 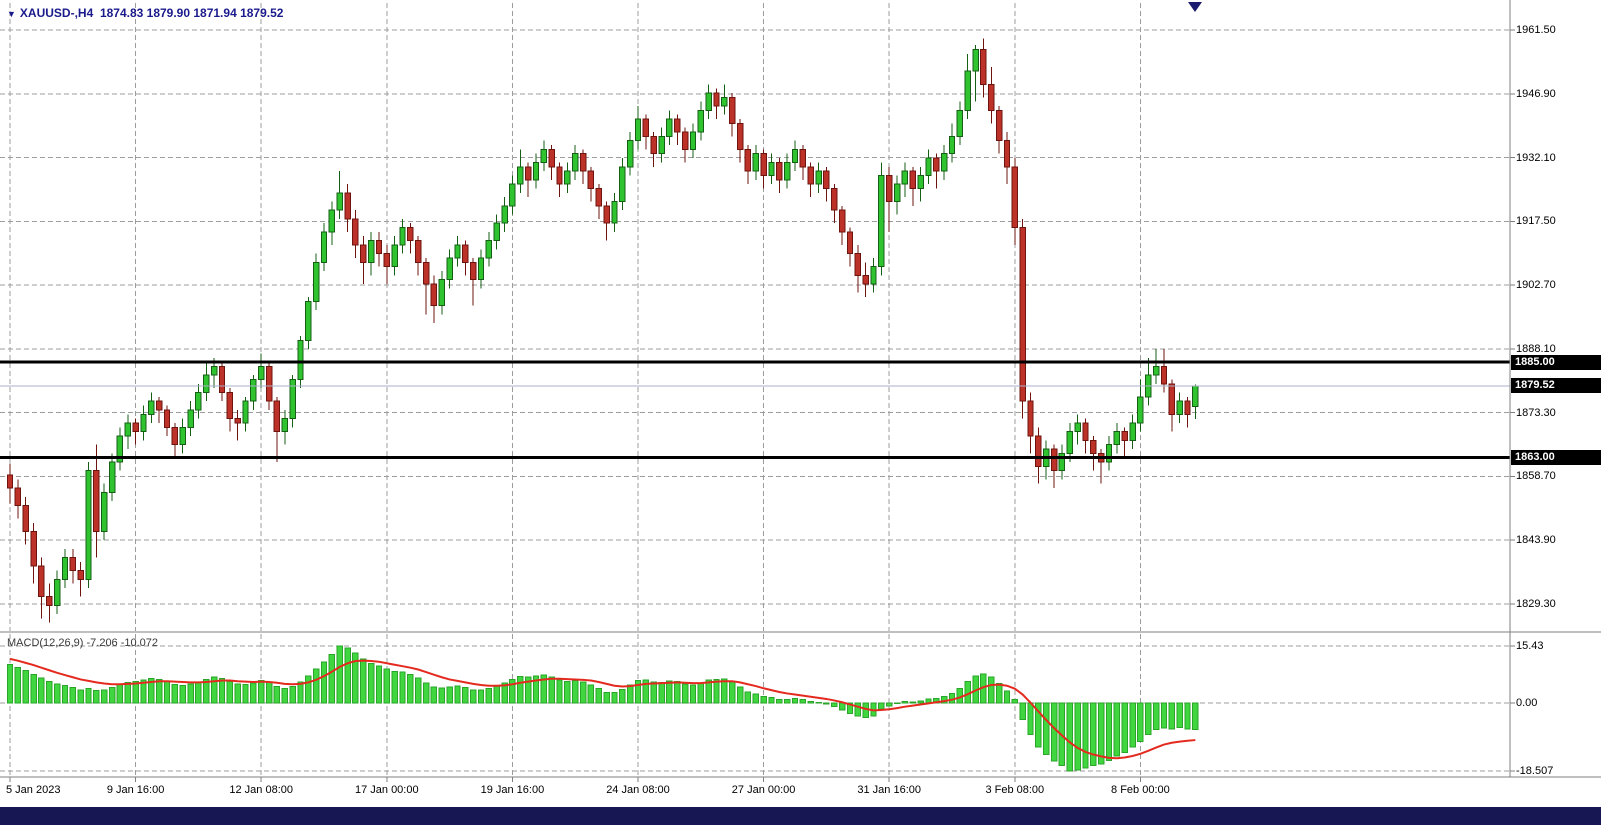 What do you see at coordinates (755, 410) in the screenshot?
I see `horizontal-level-lines` at bounding box center [755, 410].